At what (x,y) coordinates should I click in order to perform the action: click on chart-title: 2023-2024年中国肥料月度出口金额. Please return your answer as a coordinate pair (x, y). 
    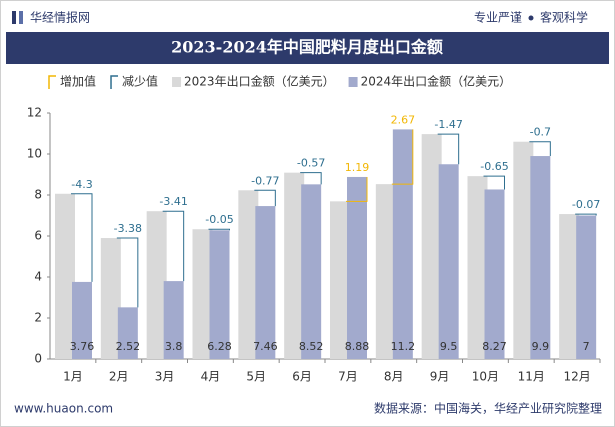
    Looking at the image, I should click on (307, 47).